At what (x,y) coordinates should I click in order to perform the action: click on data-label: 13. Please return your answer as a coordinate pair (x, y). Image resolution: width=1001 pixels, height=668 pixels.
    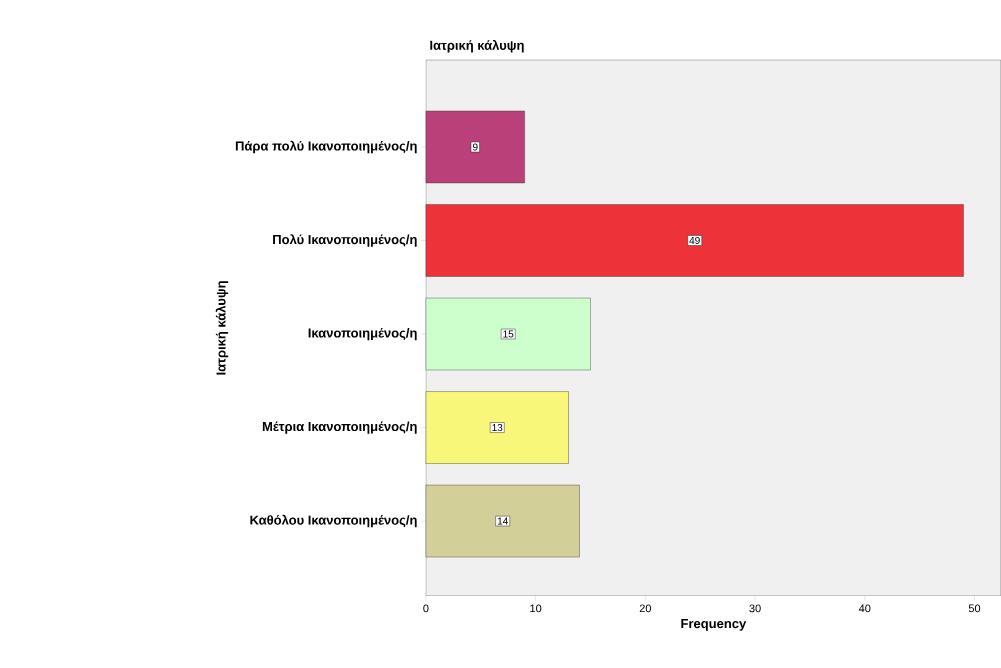
    Looking at the image, I should click on (497, 428).